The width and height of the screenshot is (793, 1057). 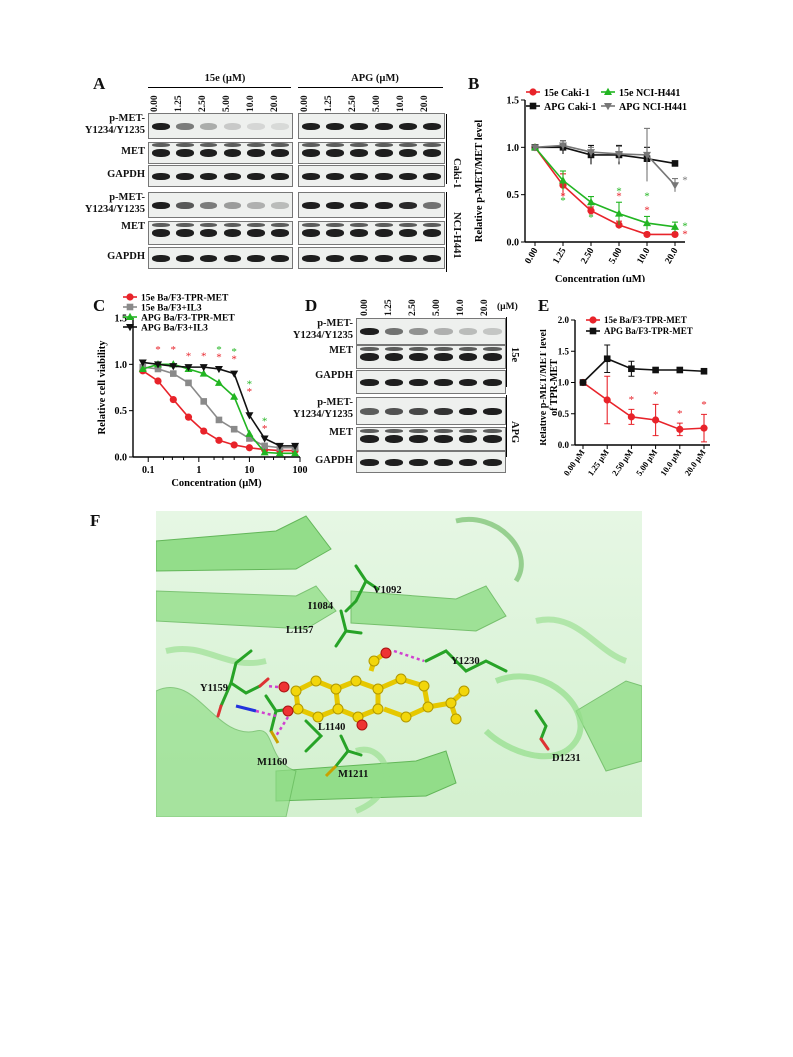 I want to click on y-axis-label: Relative p-MET/MET level, so click(x=544, y=387).